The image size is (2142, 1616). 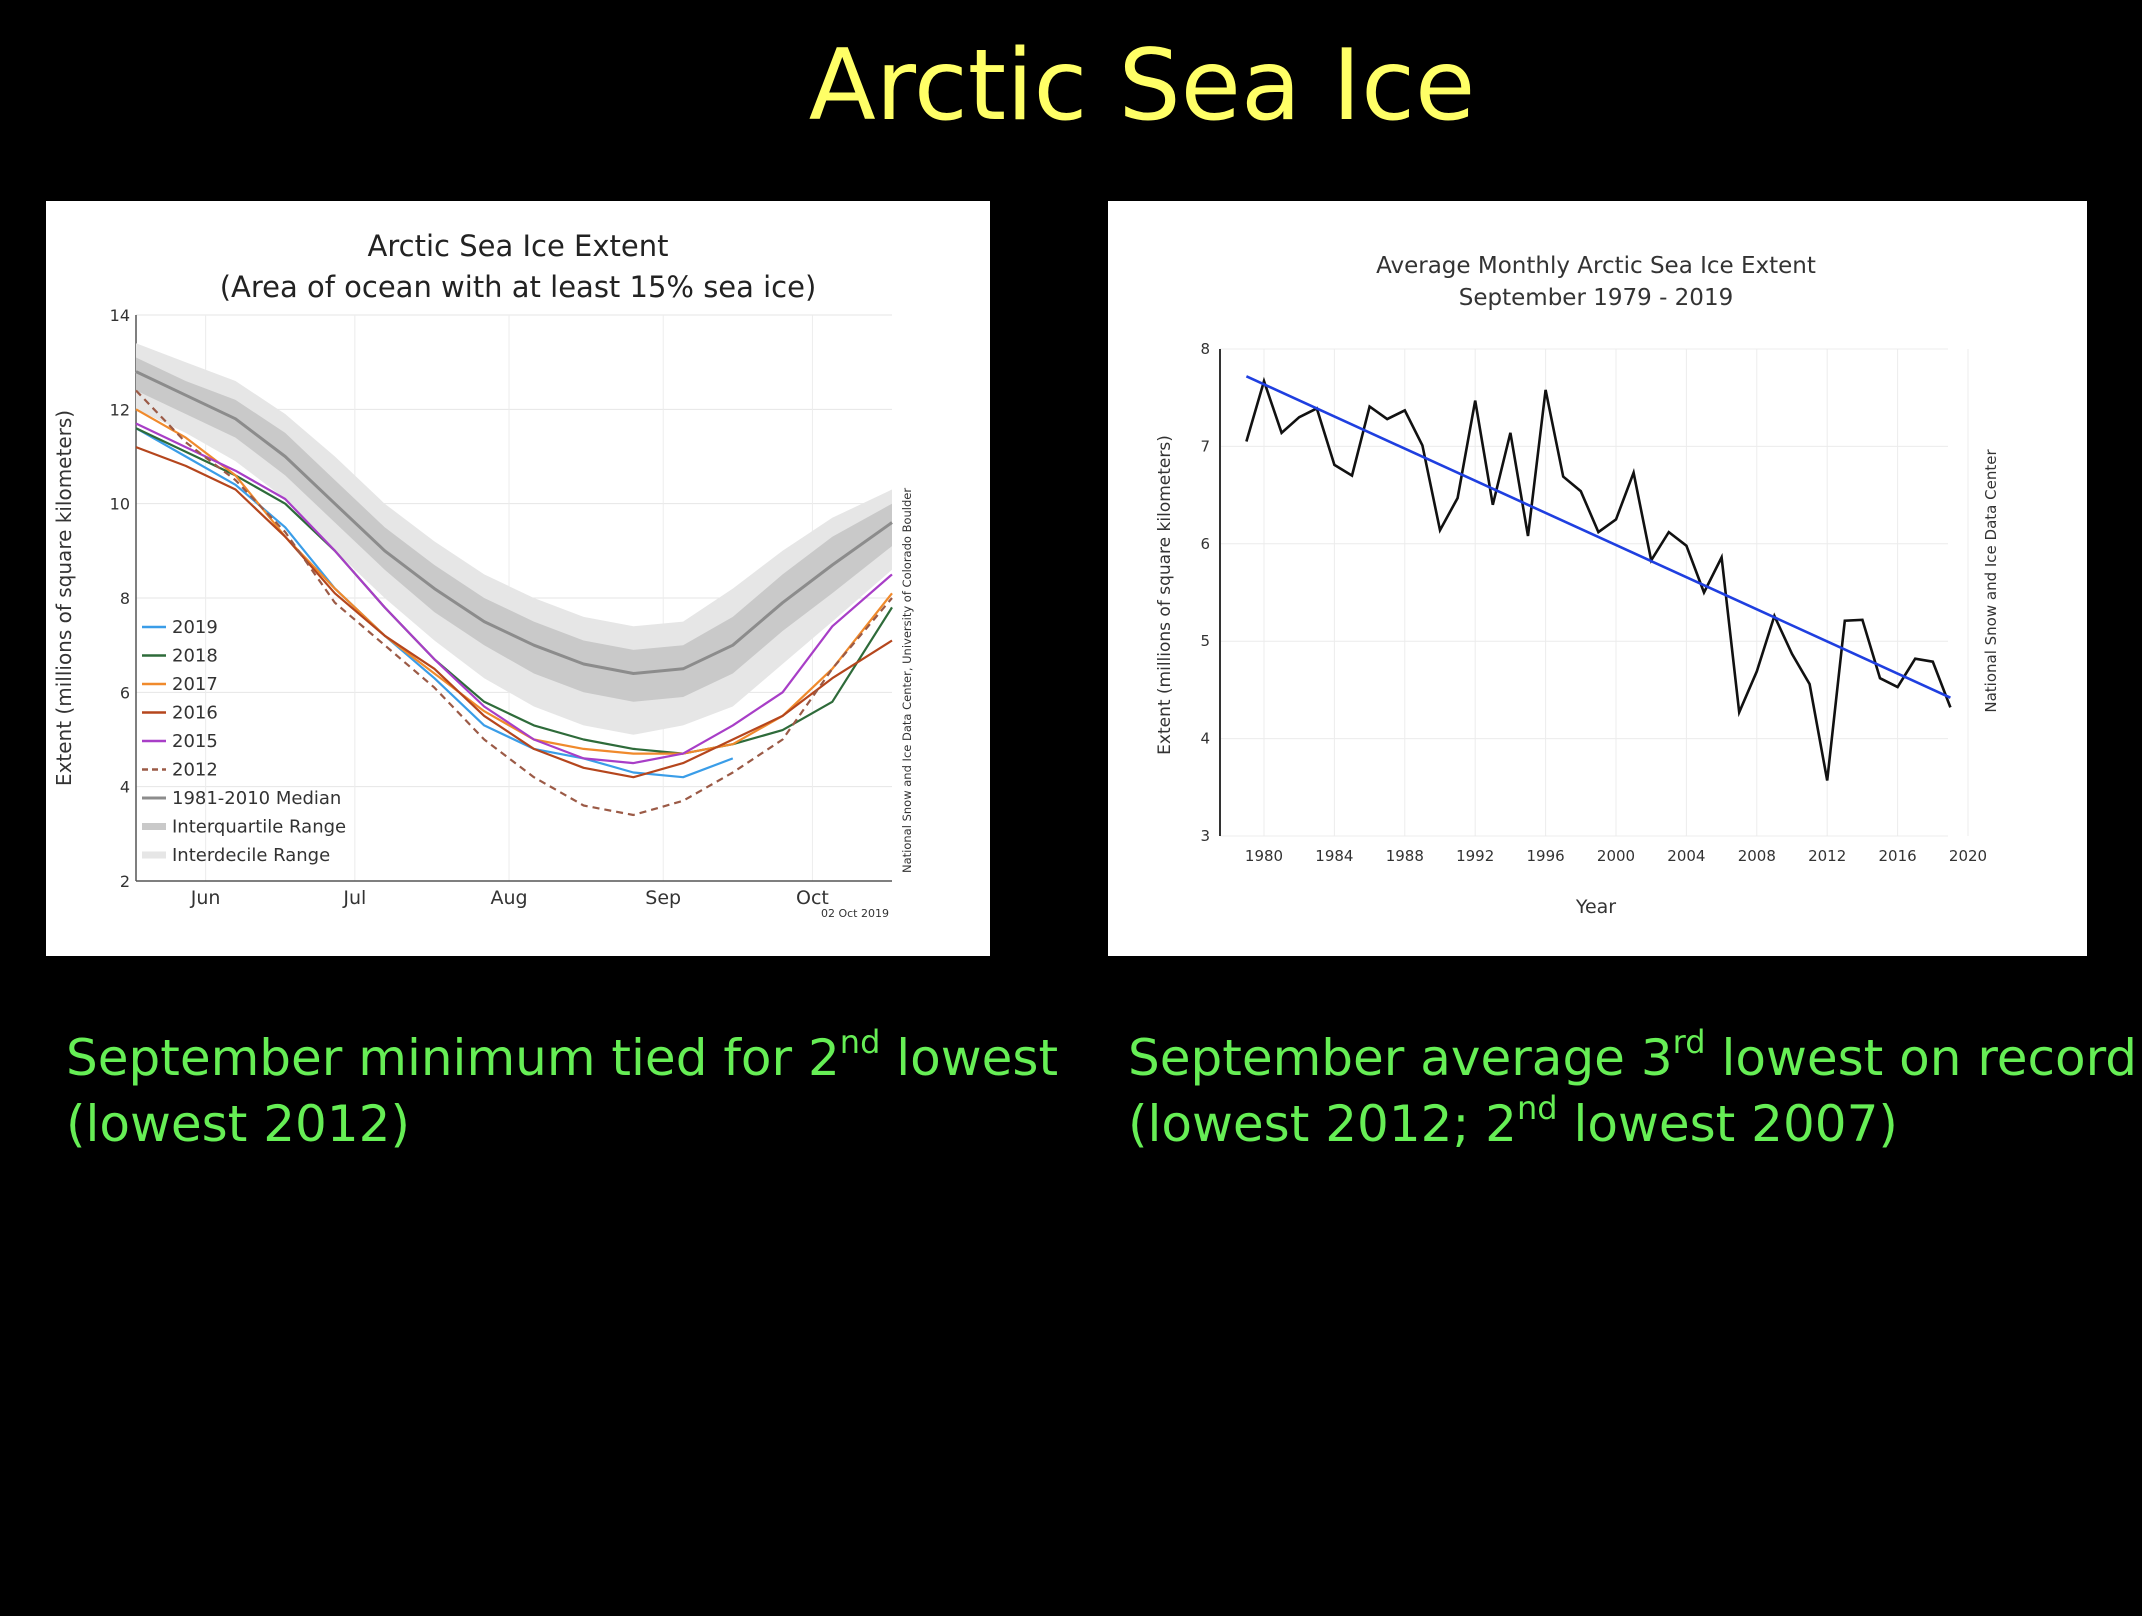 I want to click on y-tick-label: 7, so click(x=1205, y=446).